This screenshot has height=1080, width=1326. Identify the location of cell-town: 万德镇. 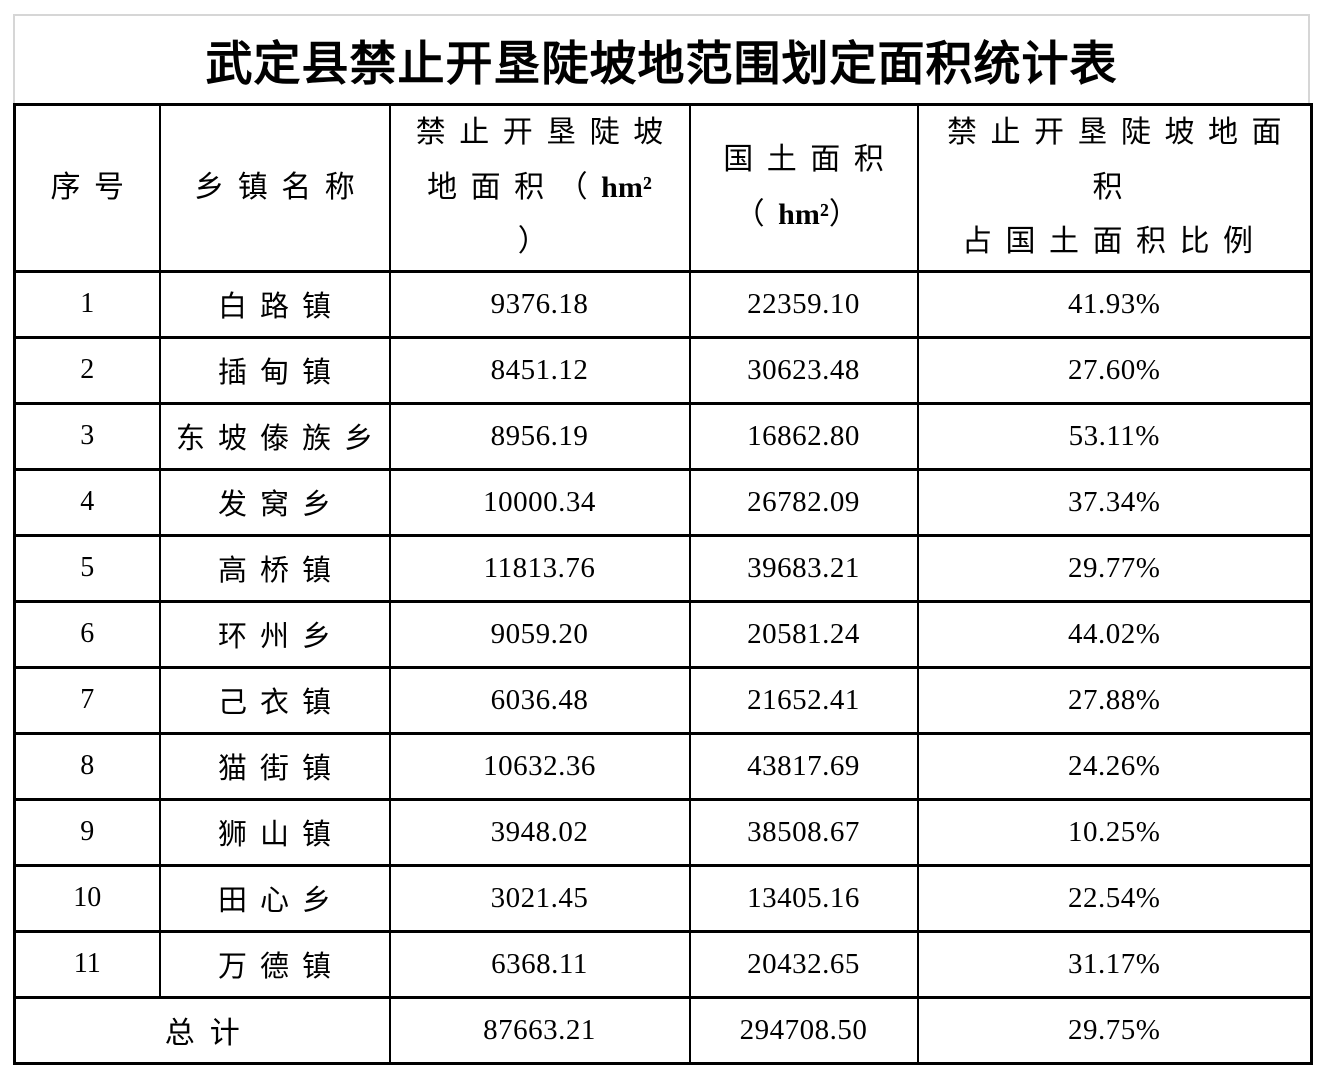
(274, 964).